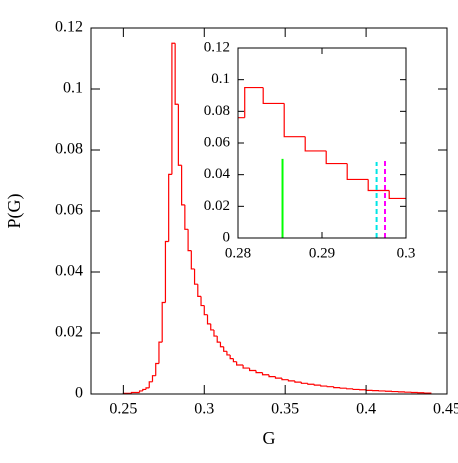 The height and width of the screenshot is (463, 458). I want to click on x-axis-label: G, so click(269, 438).